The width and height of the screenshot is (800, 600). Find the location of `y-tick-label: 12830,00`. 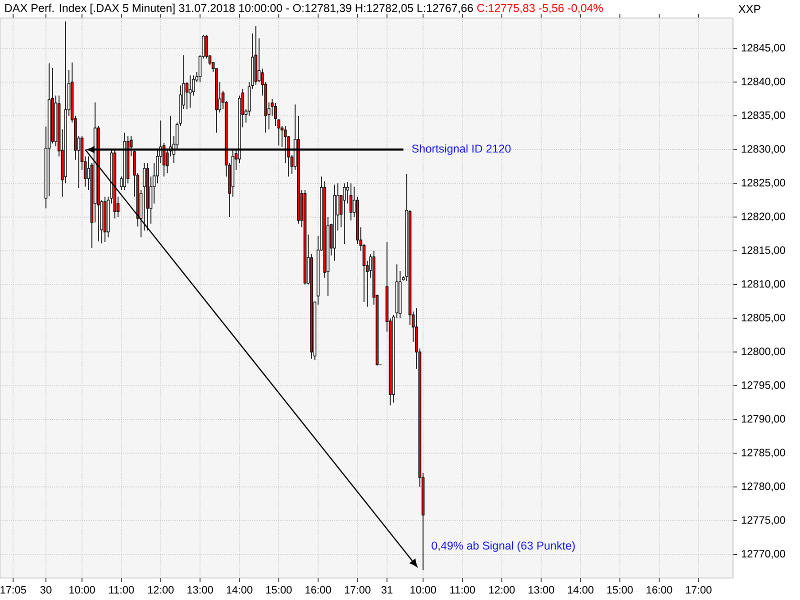

y-tick-label: 12830,00 is located at coordinates (764, 149).